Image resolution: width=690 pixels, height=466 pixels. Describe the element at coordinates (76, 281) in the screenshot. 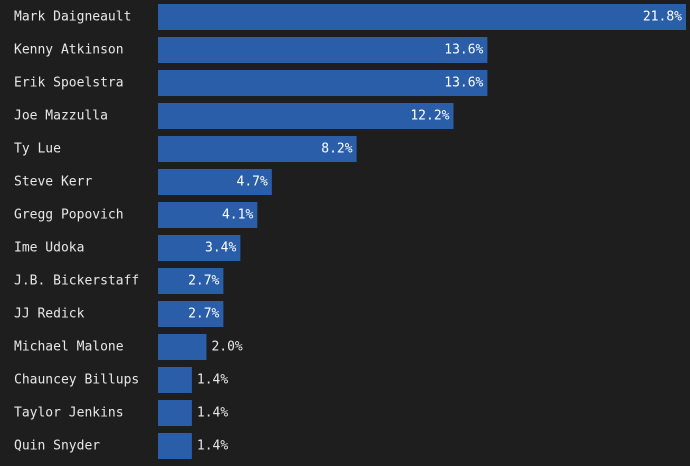

I see `category-label: J.B. Bickerstaff` at that location.